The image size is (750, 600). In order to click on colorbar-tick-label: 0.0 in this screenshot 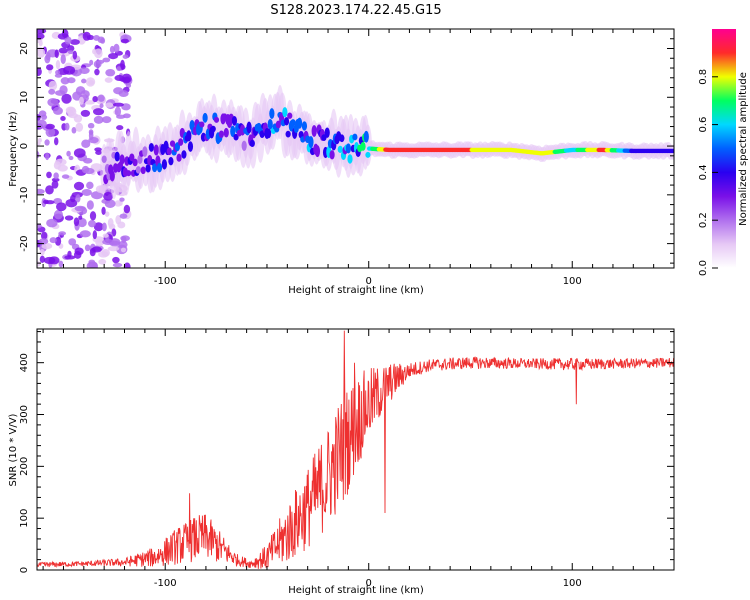, I will do `click(703, 268)`.